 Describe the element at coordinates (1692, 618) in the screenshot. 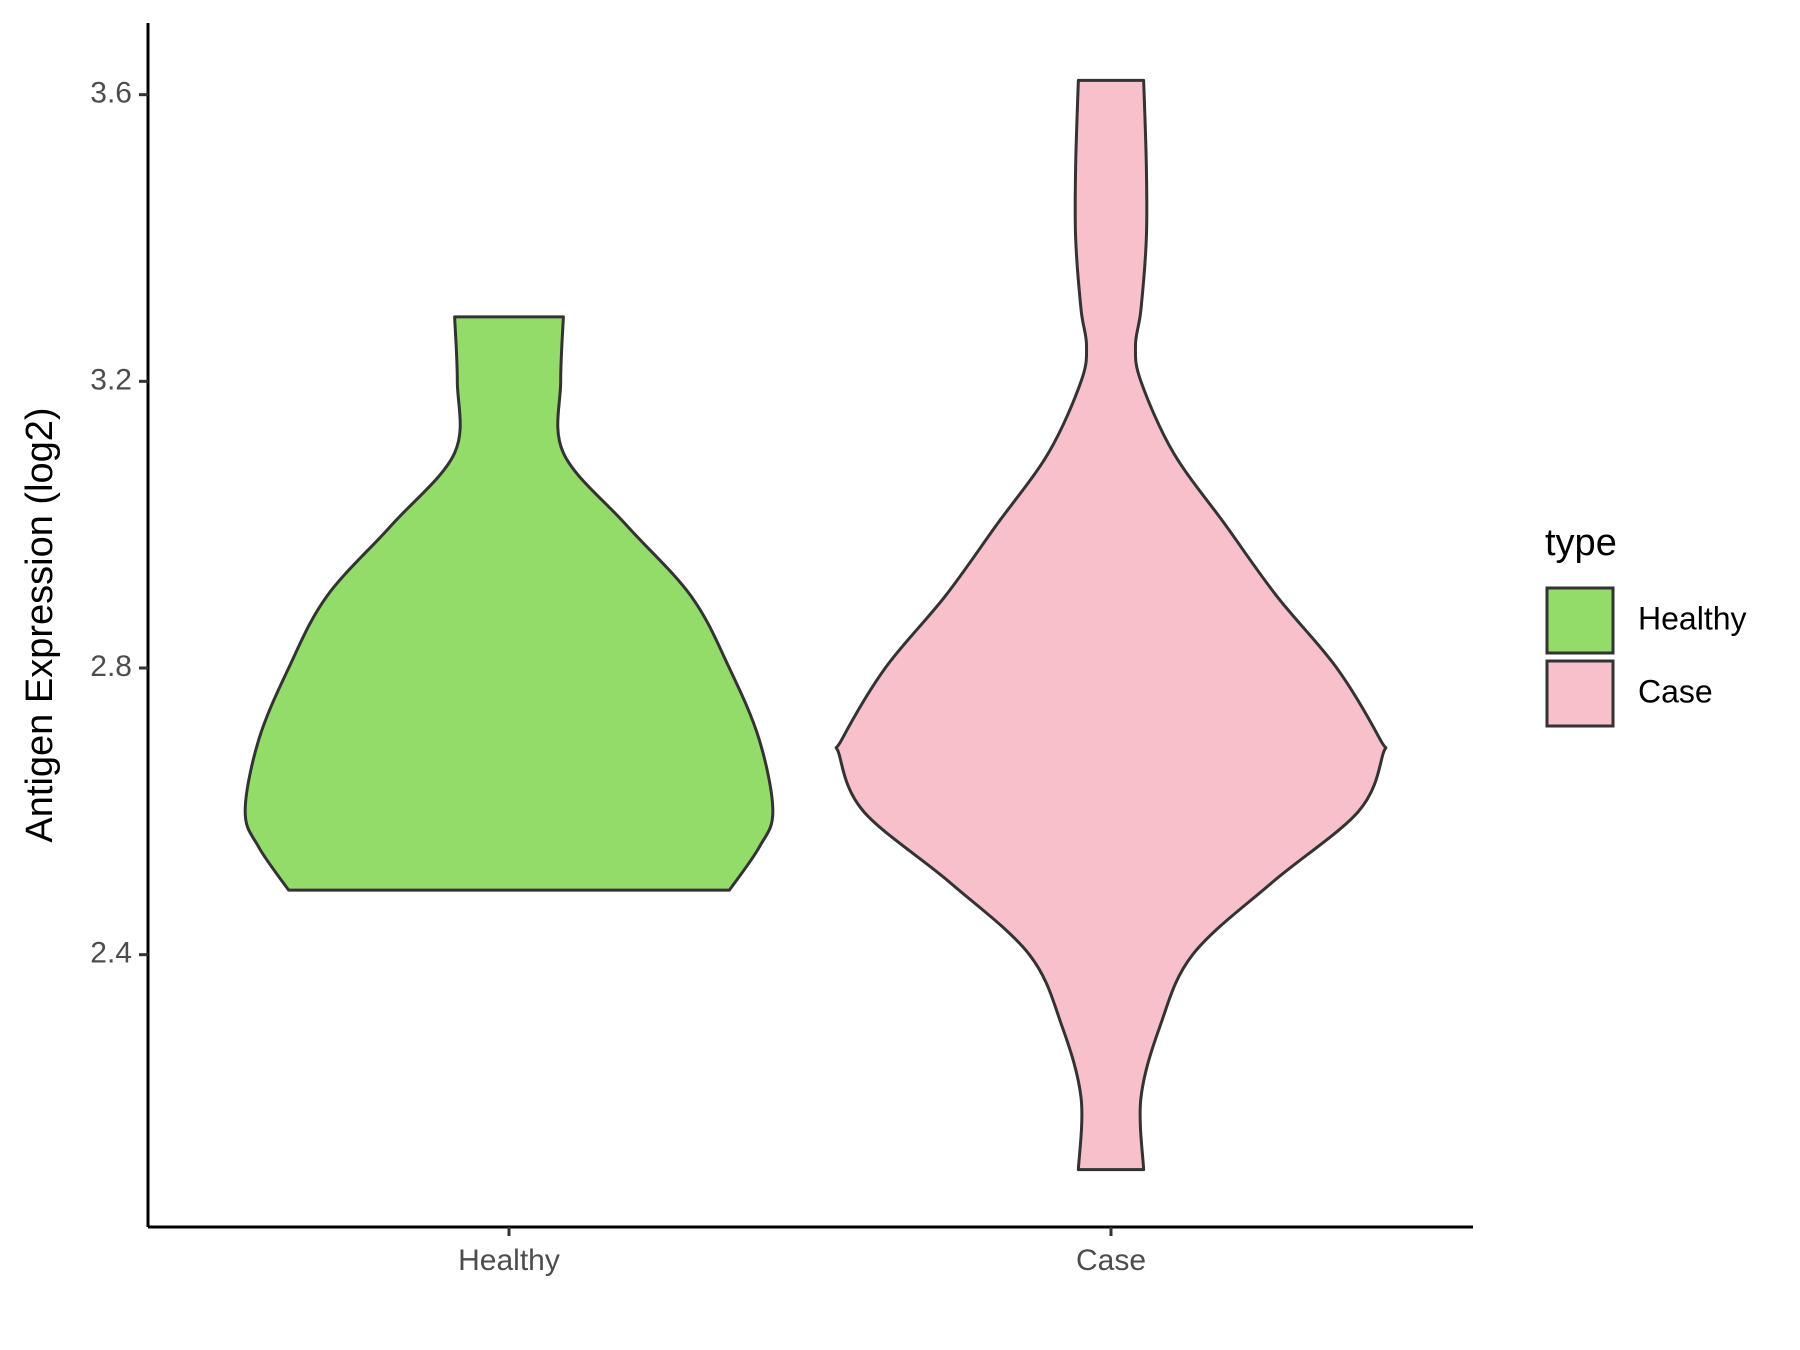

I see `legend-label: Healthy` at that location.